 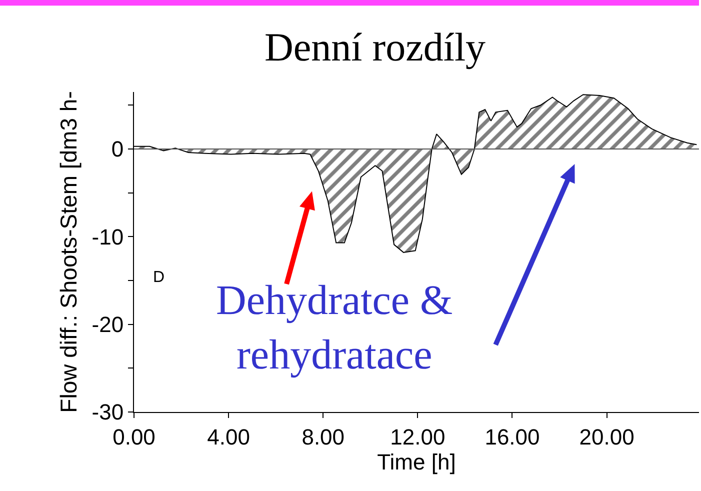 I want to click on y-tick-label: 0, so click(x=117, y=149).